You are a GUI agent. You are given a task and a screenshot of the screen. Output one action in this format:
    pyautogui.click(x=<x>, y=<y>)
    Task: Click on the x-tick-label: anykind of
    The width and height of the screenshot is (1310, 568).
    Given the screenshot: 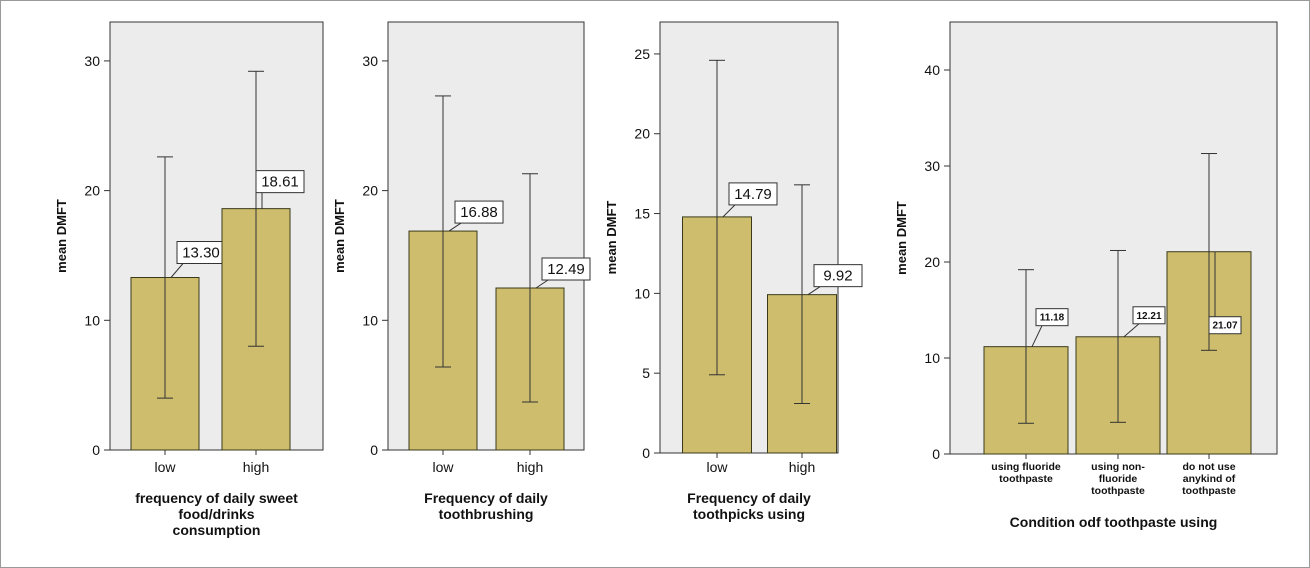 What is the action you would take?
    pyautogui.click(x=1209, y=479)
    